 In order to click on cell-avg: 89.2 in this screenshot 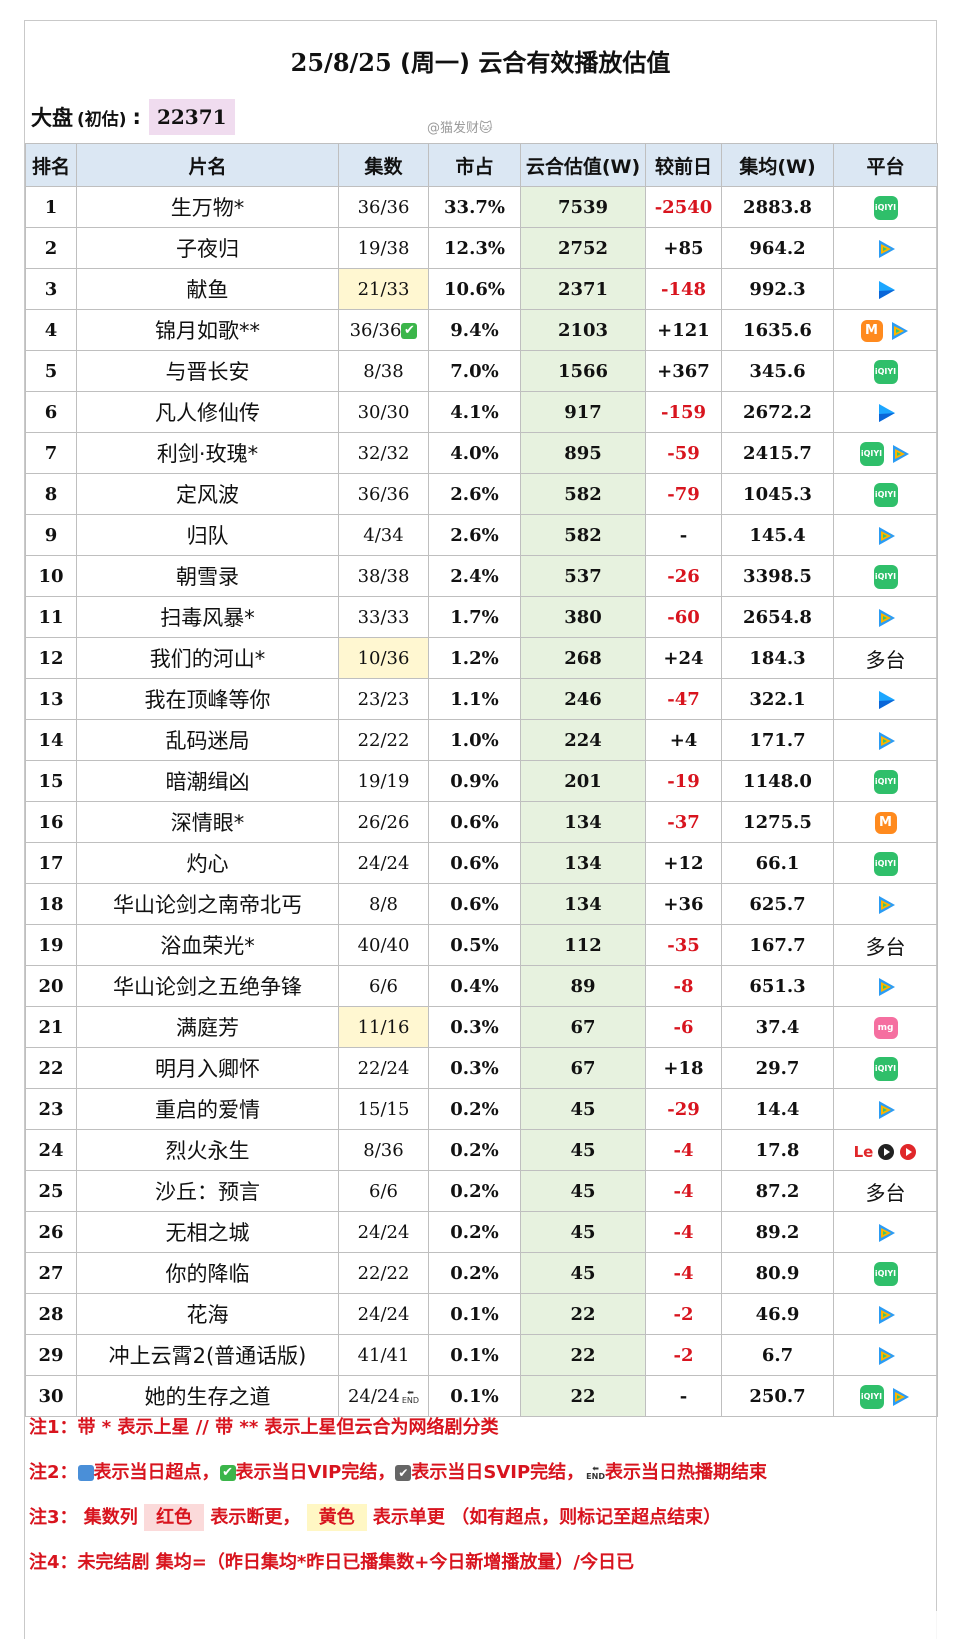, I will do `click(777, 1232)`.